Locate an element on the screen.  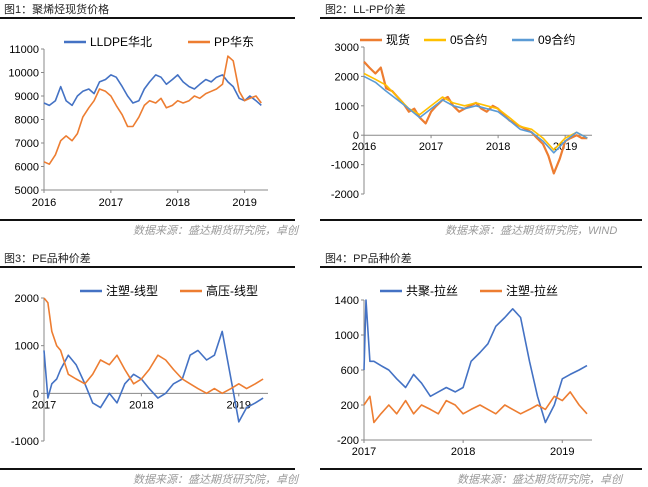
figure-2-top-rule is located at coordinates (481, 18).